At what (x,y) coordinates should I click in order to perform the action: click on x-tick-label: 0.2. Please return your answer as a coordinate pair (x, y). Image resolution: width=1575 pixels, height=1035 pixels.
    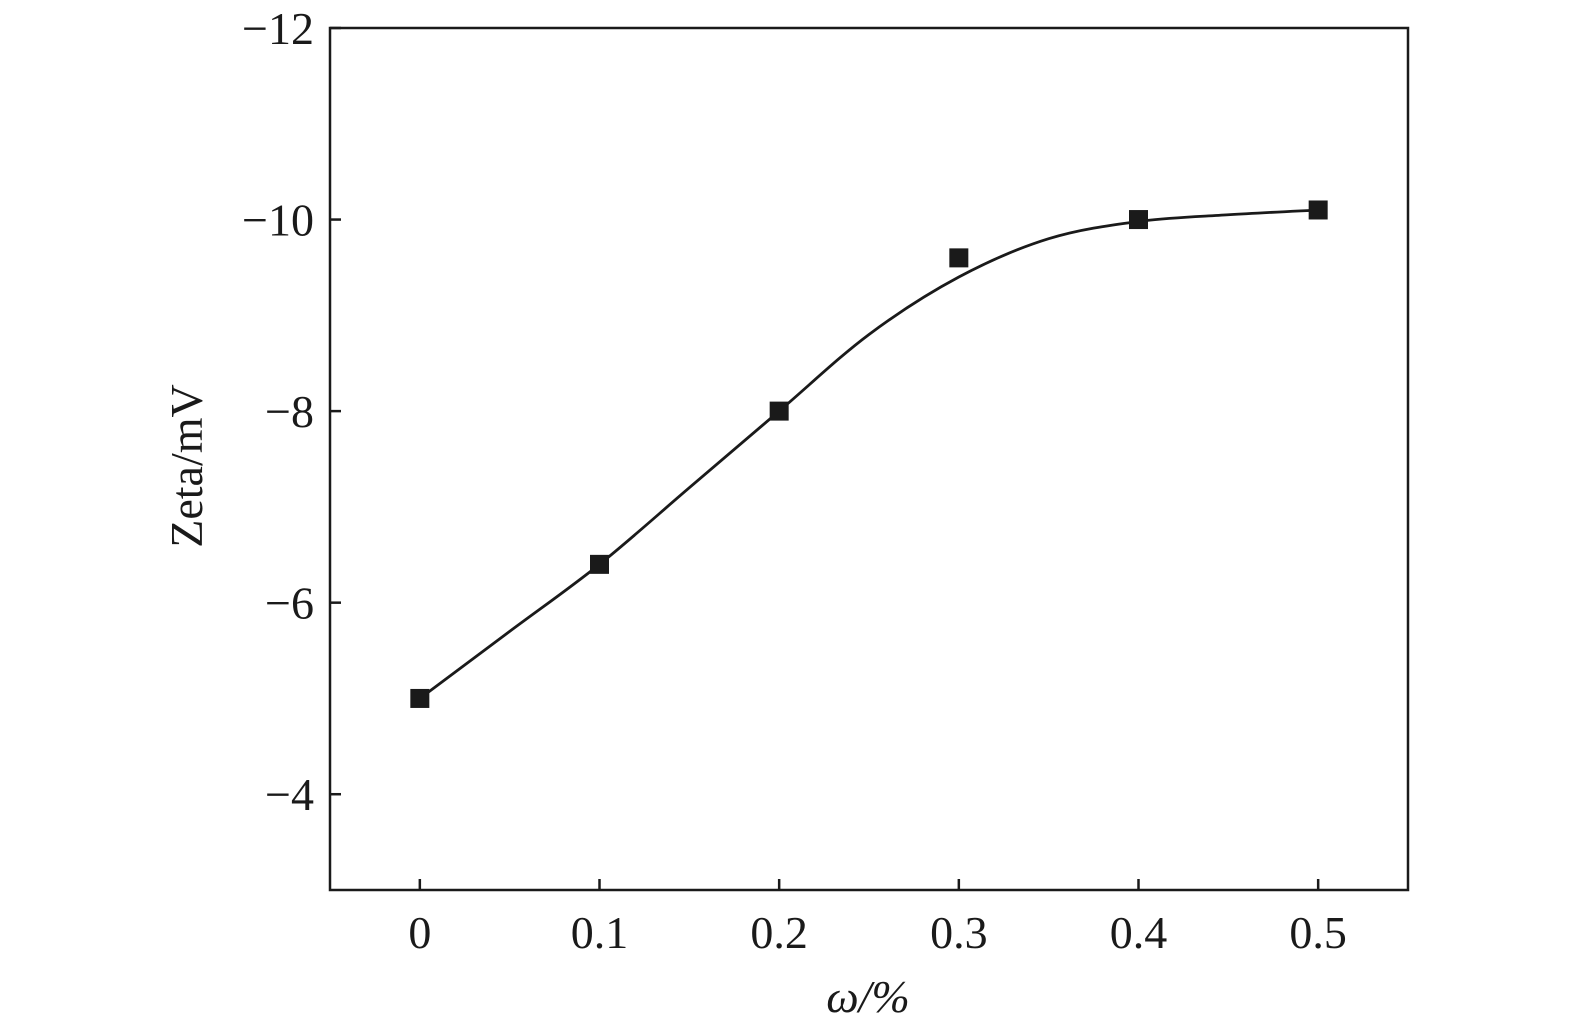
    Looking at the image, I should click on (779, 932).